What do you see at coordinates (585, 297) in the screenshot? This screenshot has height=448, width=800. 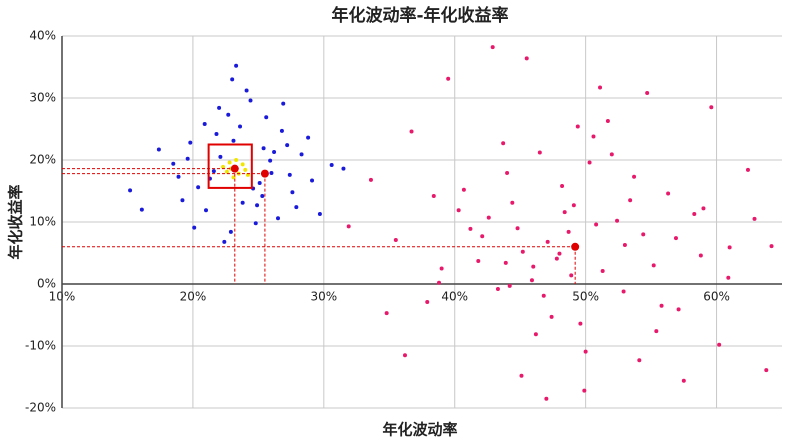 I see `x-tick-label: 50%` at bounding box center [585, 297].